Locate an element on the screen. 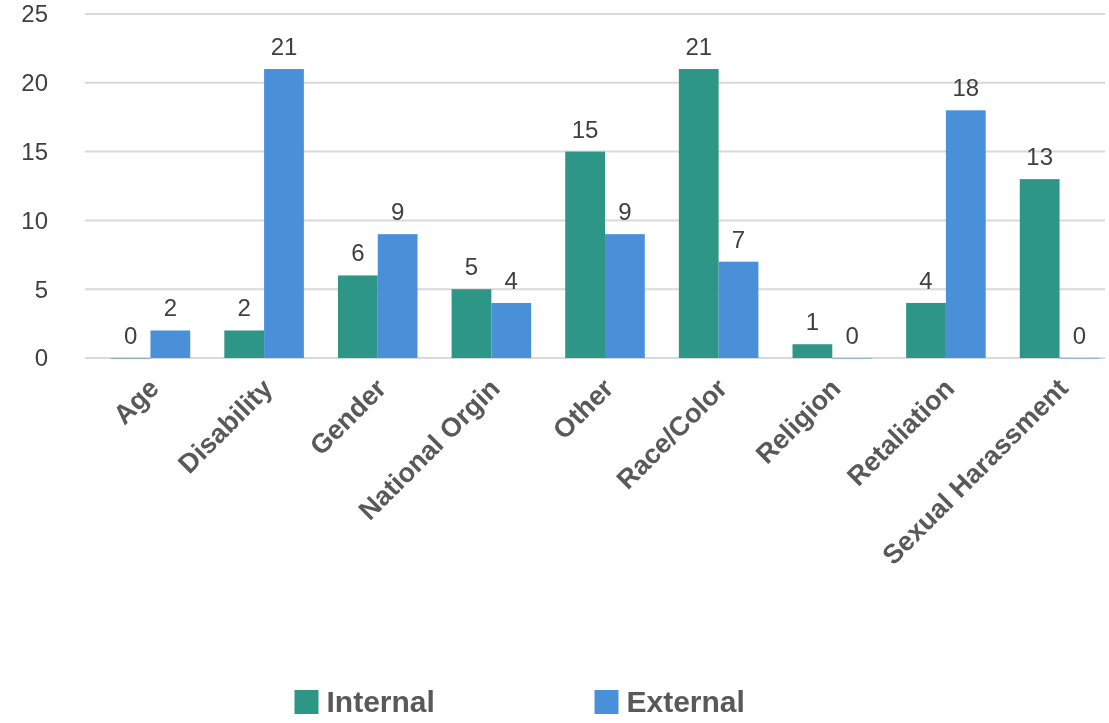 The height and width of the screenshot is (723, 1109). legend-label: Internal is located at coordinates (380, 701).